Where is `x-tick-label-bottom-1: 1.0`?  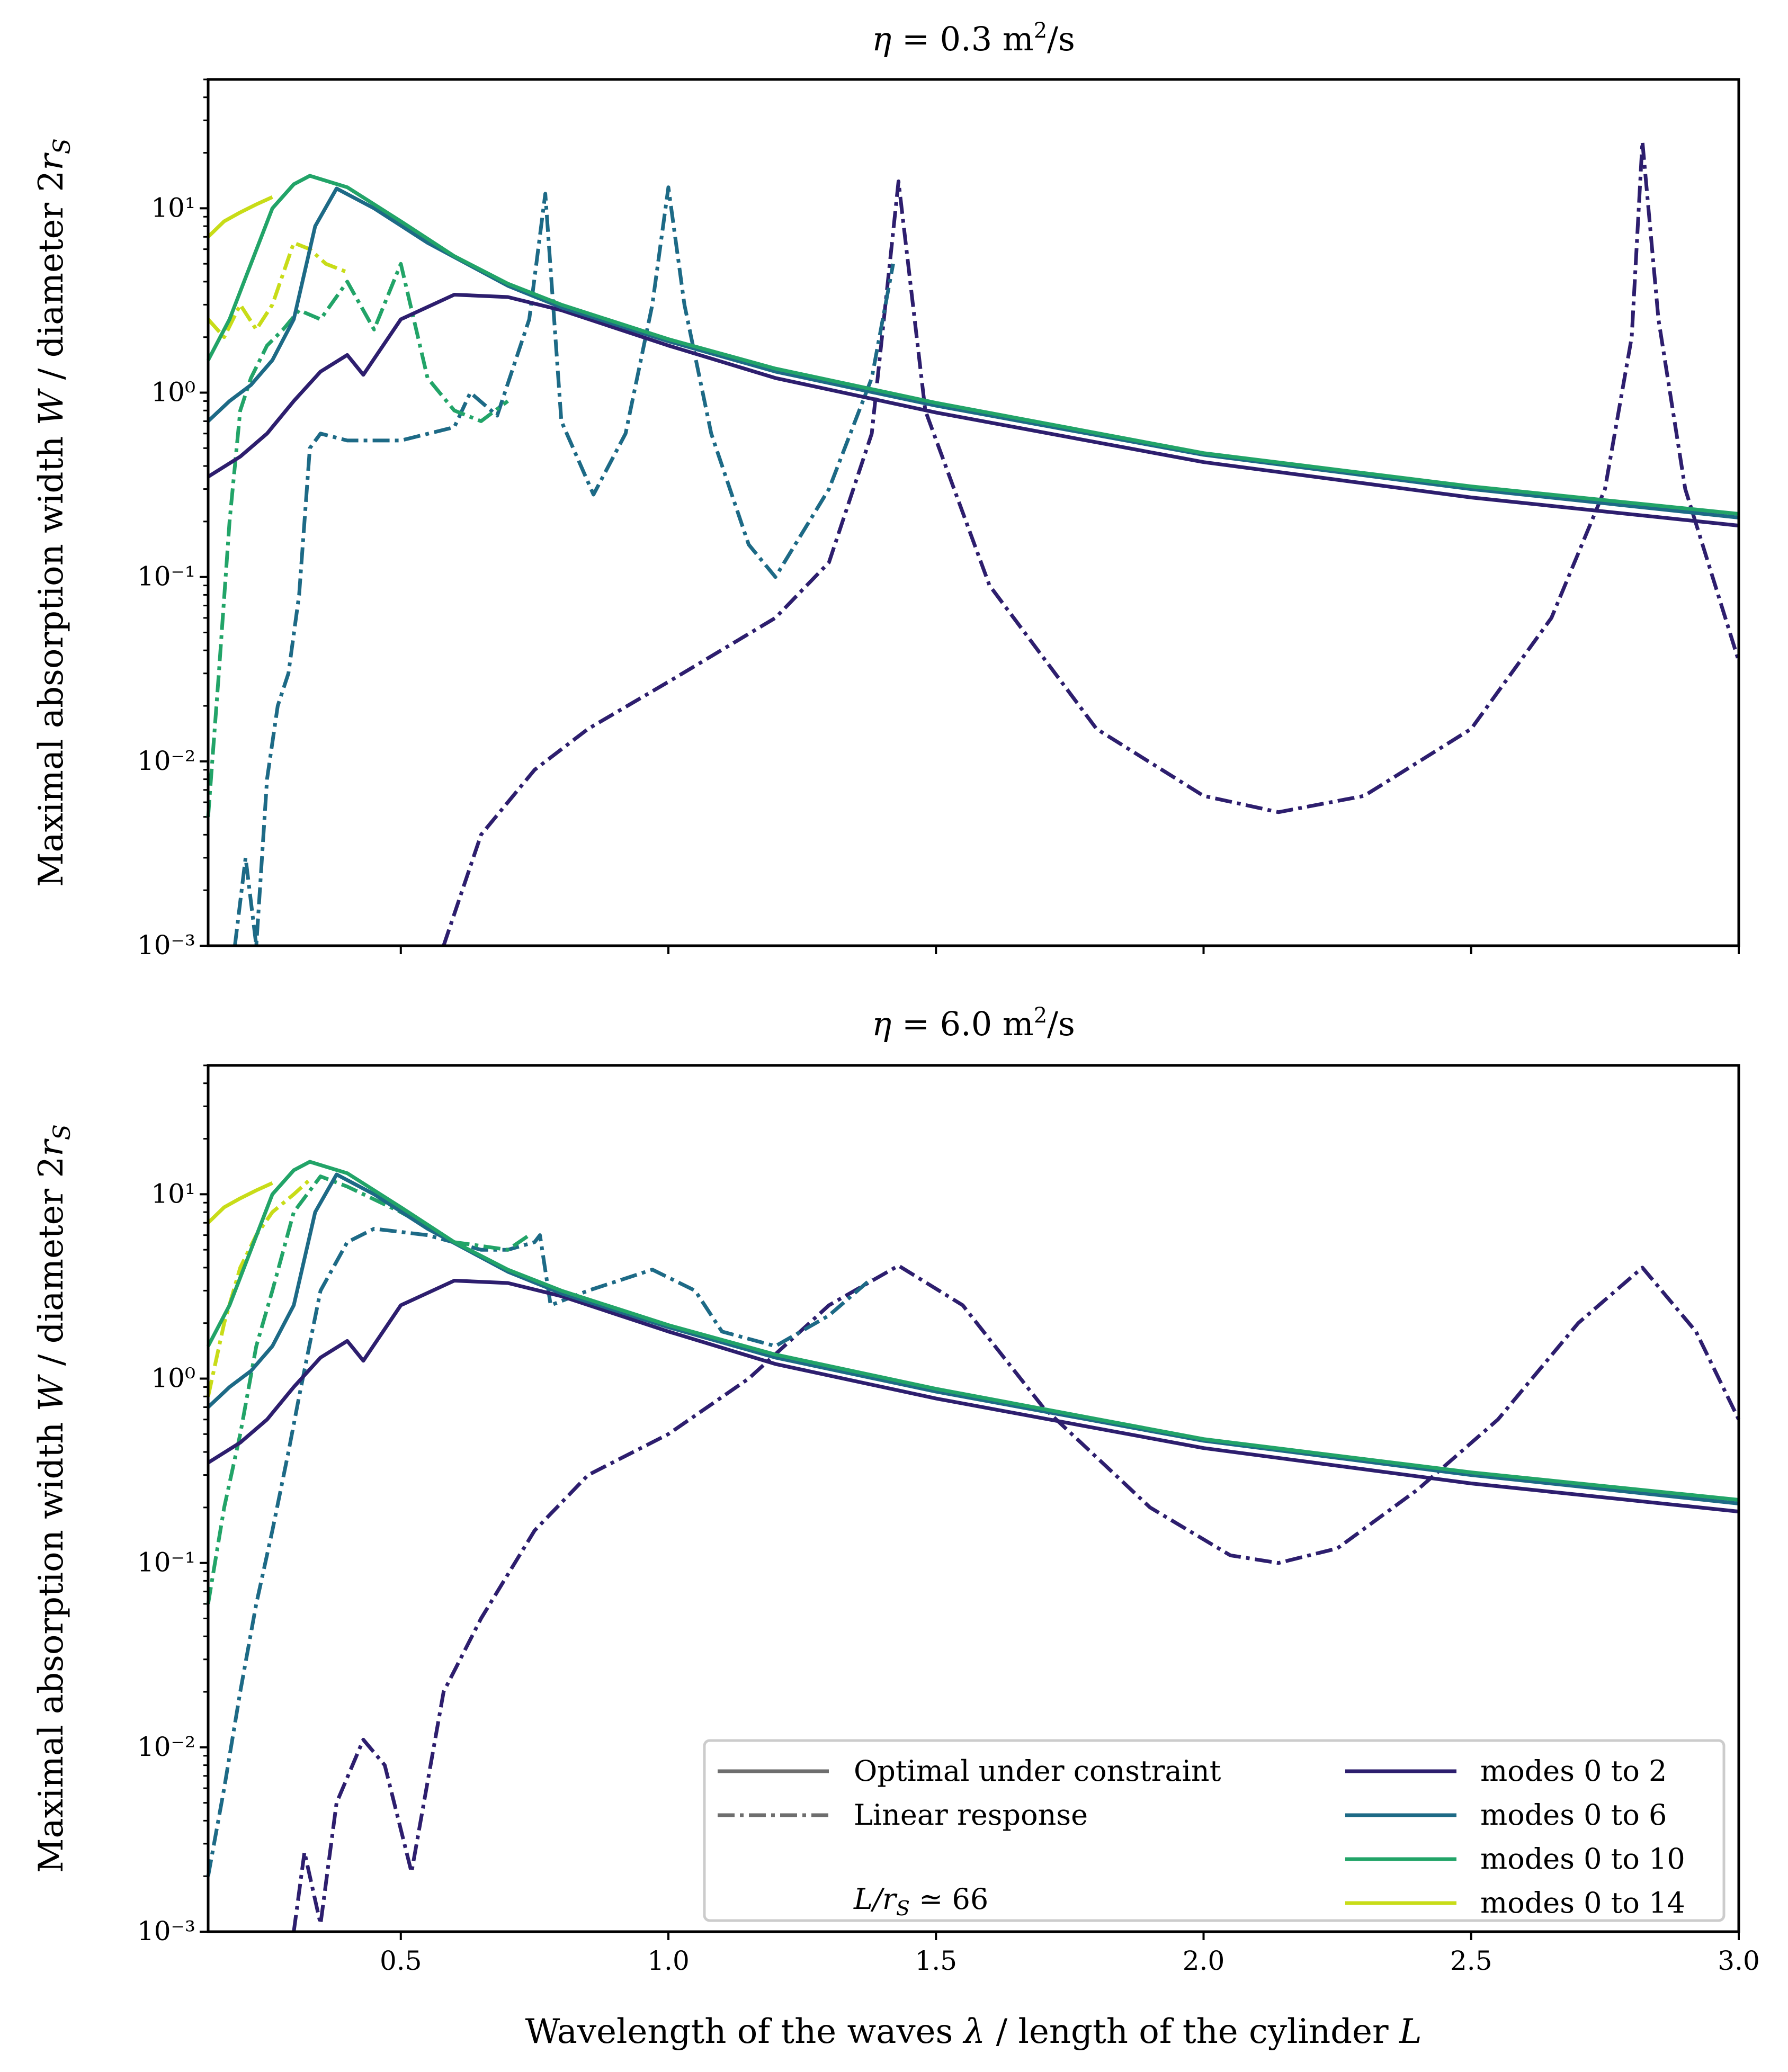
x-tick-label-bottom-1: 1.0 is located at coordinates (669, 1961).